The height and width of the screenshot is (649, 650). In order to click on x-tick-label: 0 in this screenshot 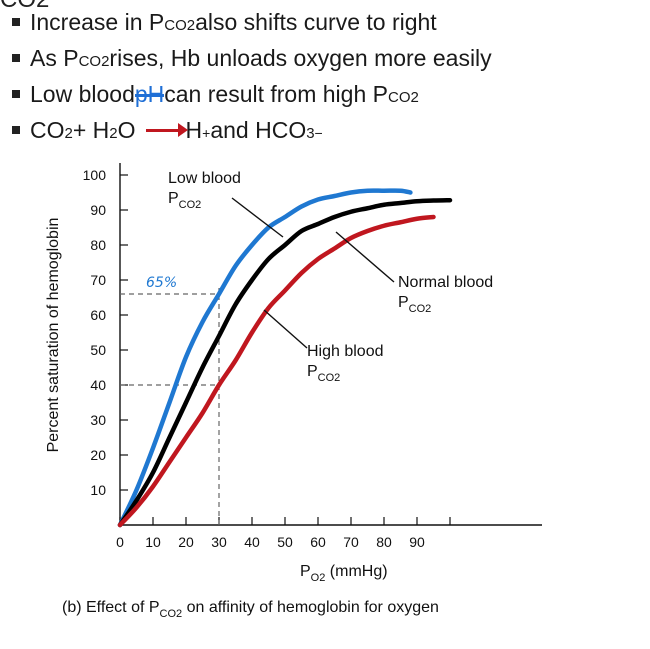, I will do `click(120, 542)`.